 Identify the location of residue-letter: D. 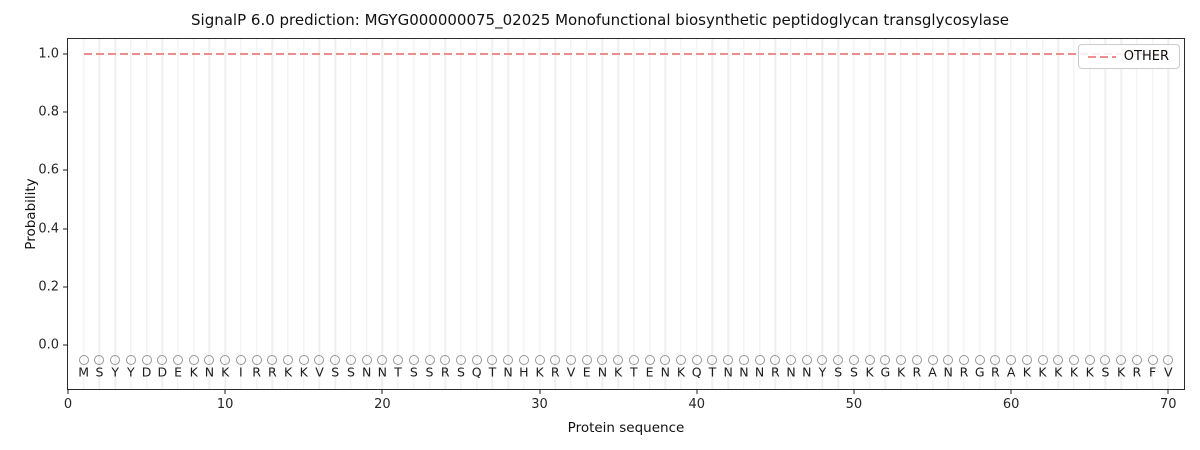
(162, 372).